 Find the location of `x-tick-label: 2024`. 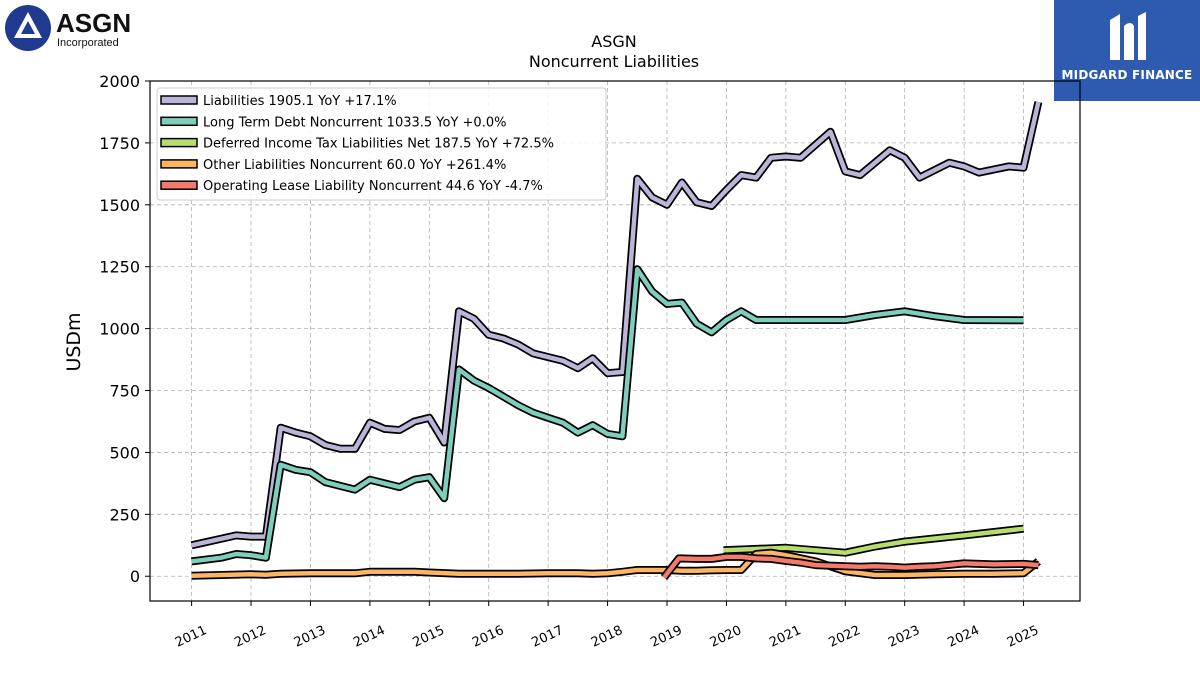

x-tick-label: 2024 is located at coordinates (963, 637).